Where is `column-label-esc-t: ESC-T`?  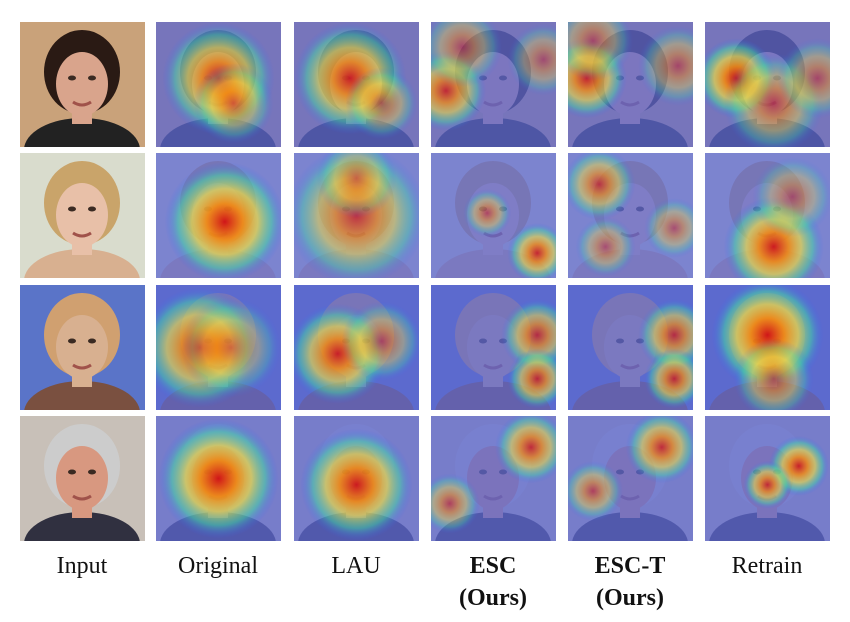 column-label-esc-t: ESC-T is located at coordinates (630, 566).